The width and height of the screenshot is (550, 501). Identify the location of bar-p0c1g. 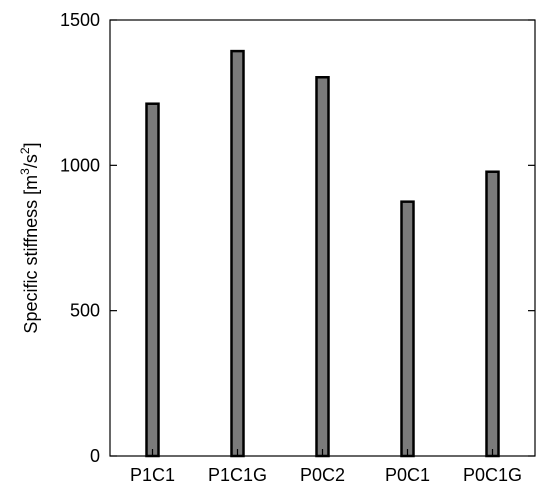
(492, 314).